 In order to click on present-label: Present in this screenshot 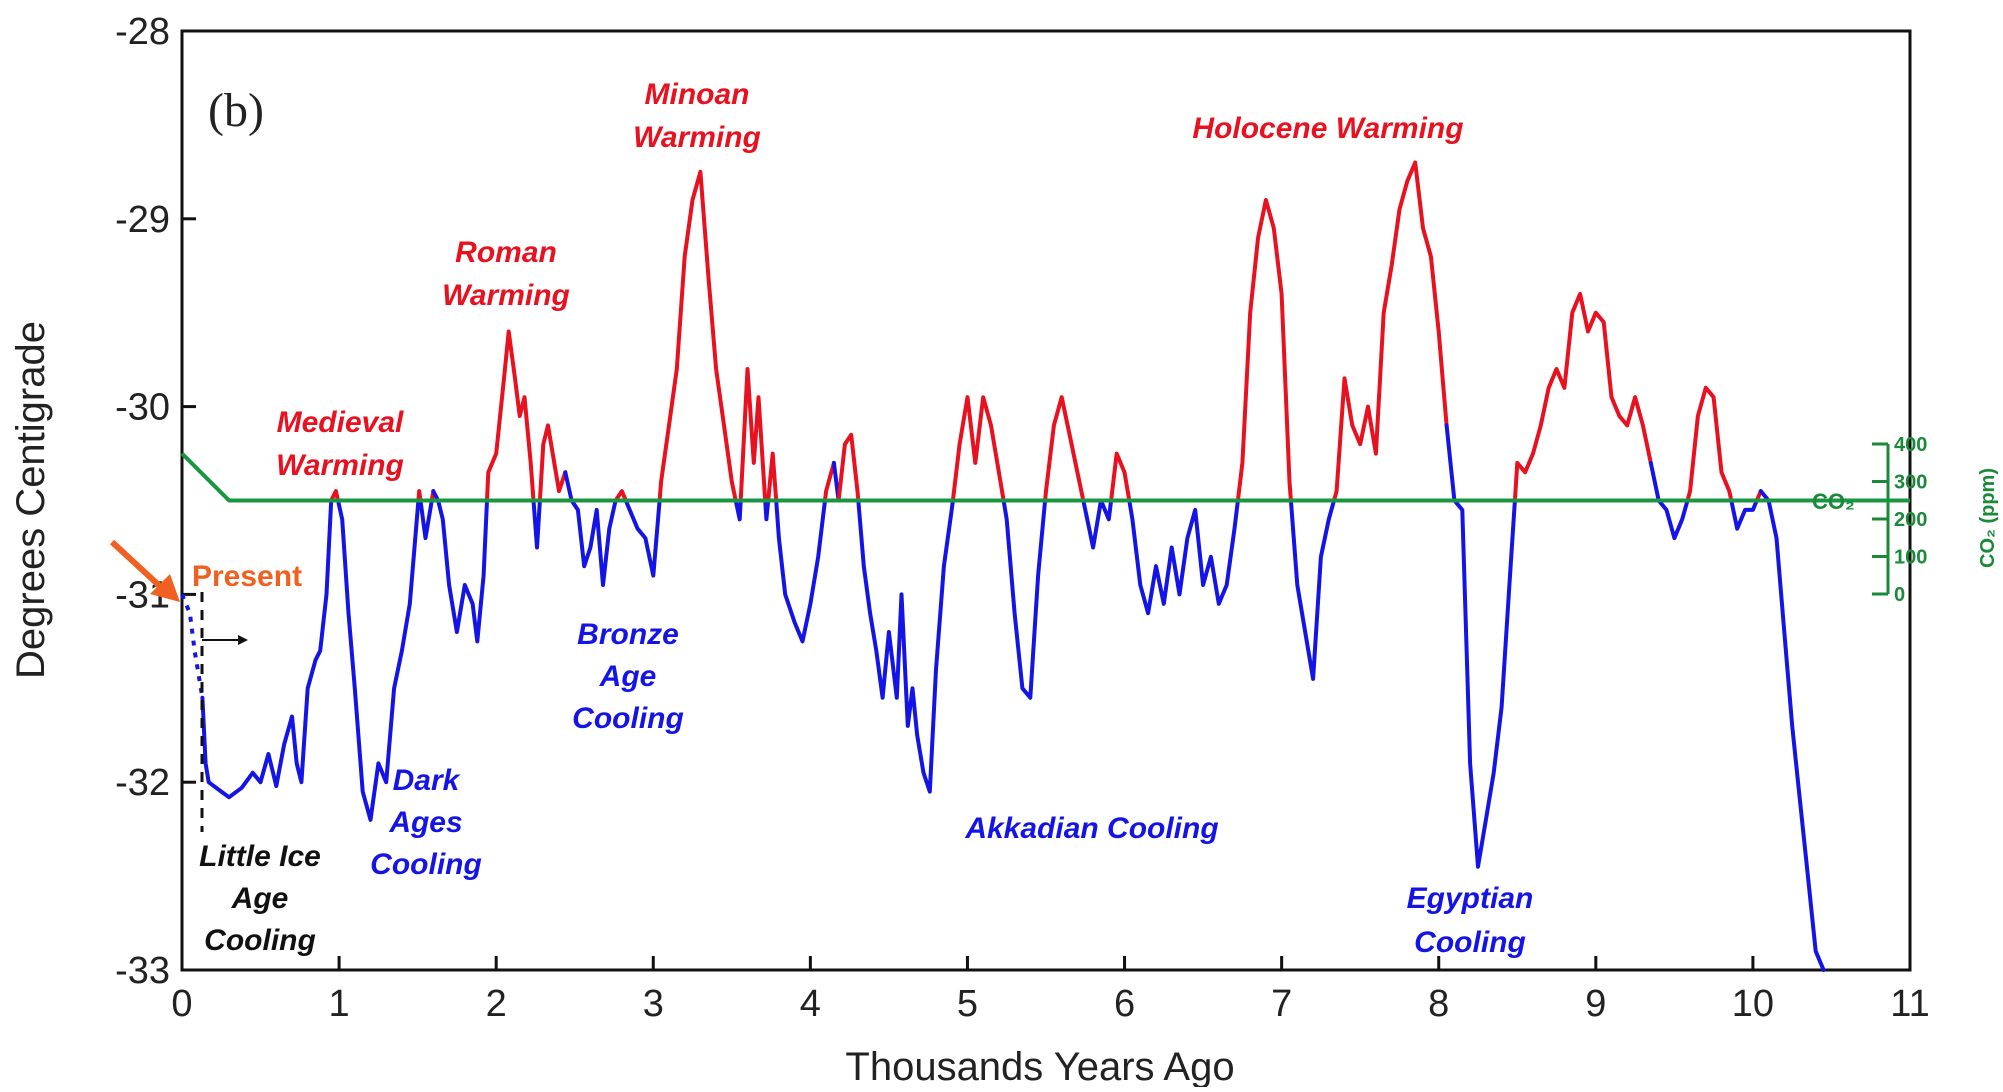, I will do `click(247, 576)`.